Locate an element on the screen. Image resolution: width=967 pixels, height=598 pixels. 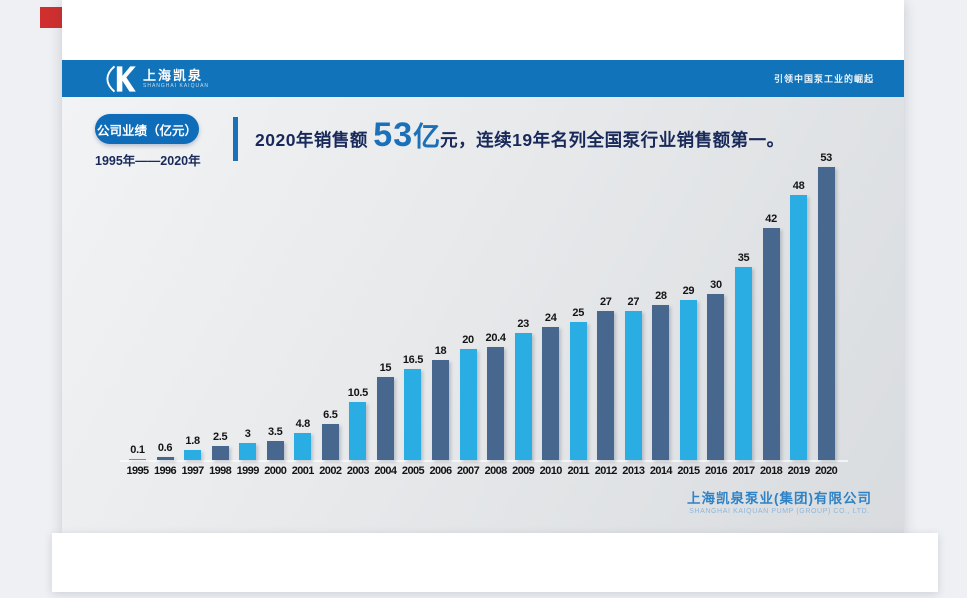
bar-1998 is located at coordinates (220, 453).